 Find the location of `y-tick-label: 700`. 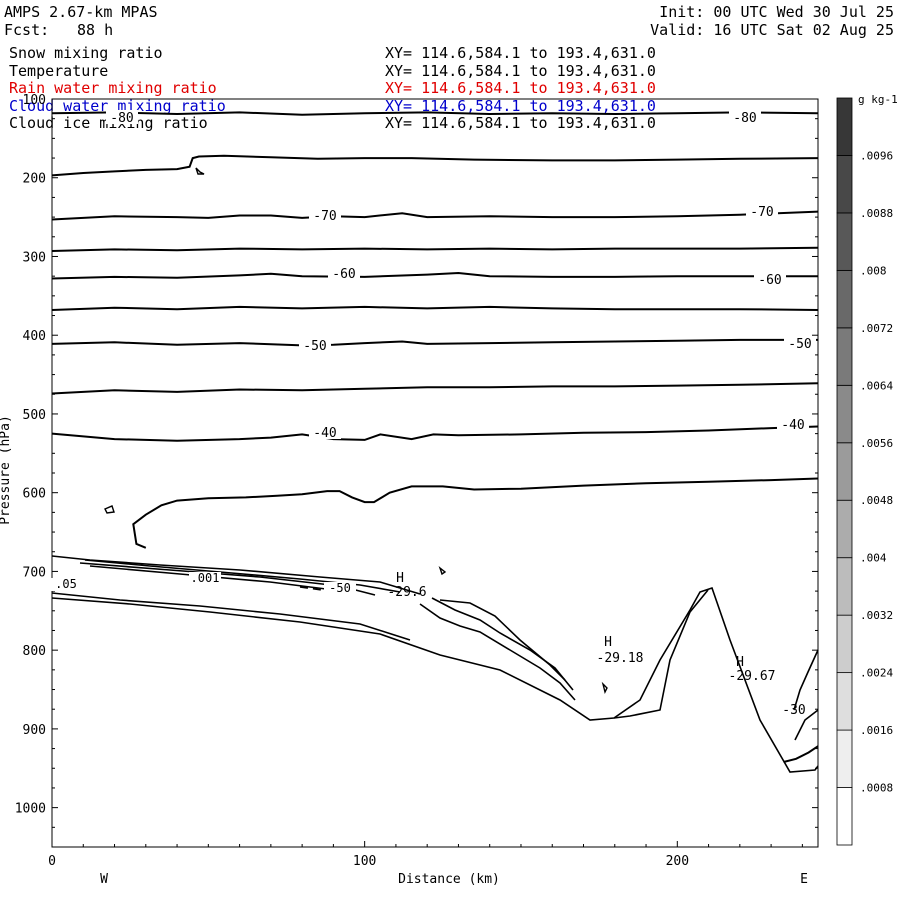

y-tick-label: 700 is located at coordinates (34, 572).